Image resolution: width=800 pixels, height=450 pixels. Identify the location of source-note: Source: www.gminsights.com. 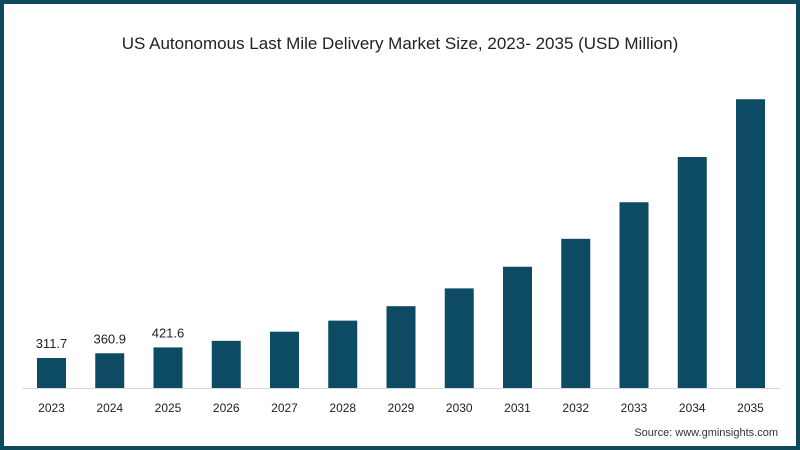
(706, 433).